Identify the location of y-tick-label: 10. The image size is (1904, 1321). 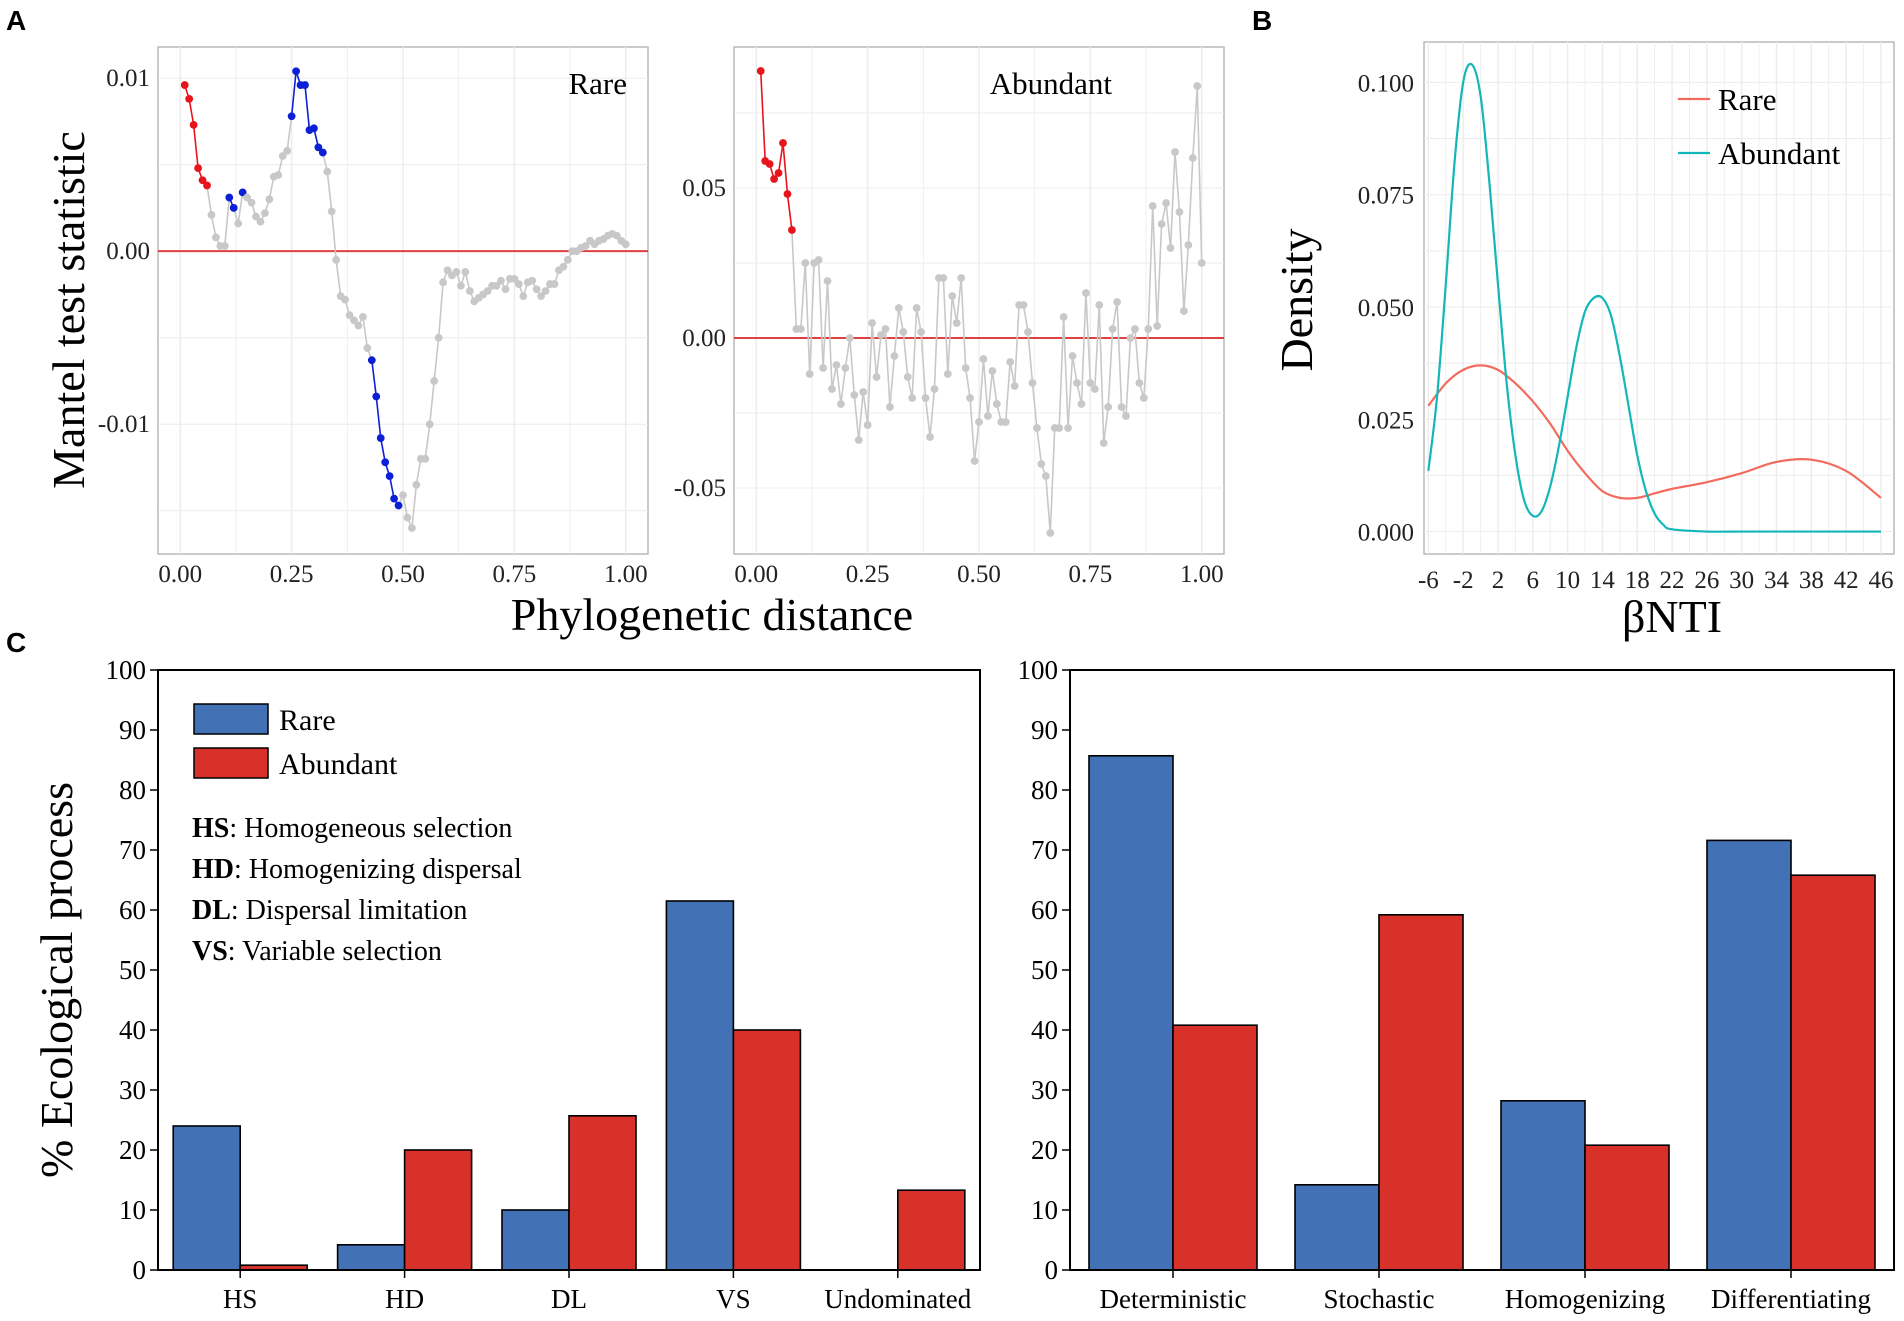
(1044, 1210).